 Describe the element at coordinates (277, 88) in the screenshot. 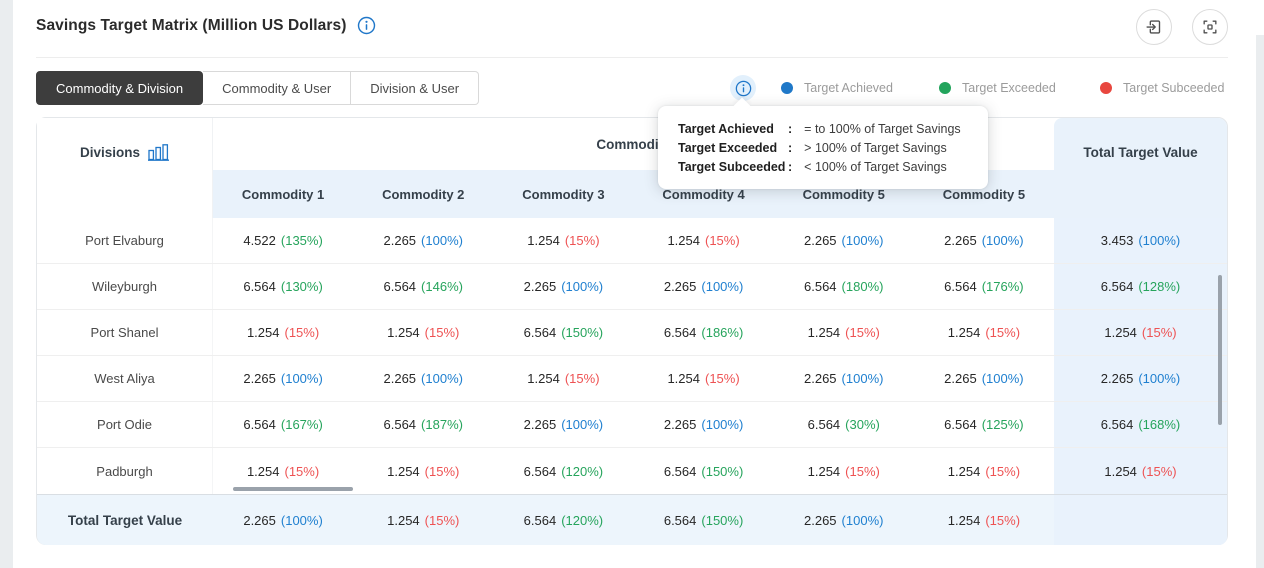

I see `tab-commodity-user: Commodity & User` at that location.